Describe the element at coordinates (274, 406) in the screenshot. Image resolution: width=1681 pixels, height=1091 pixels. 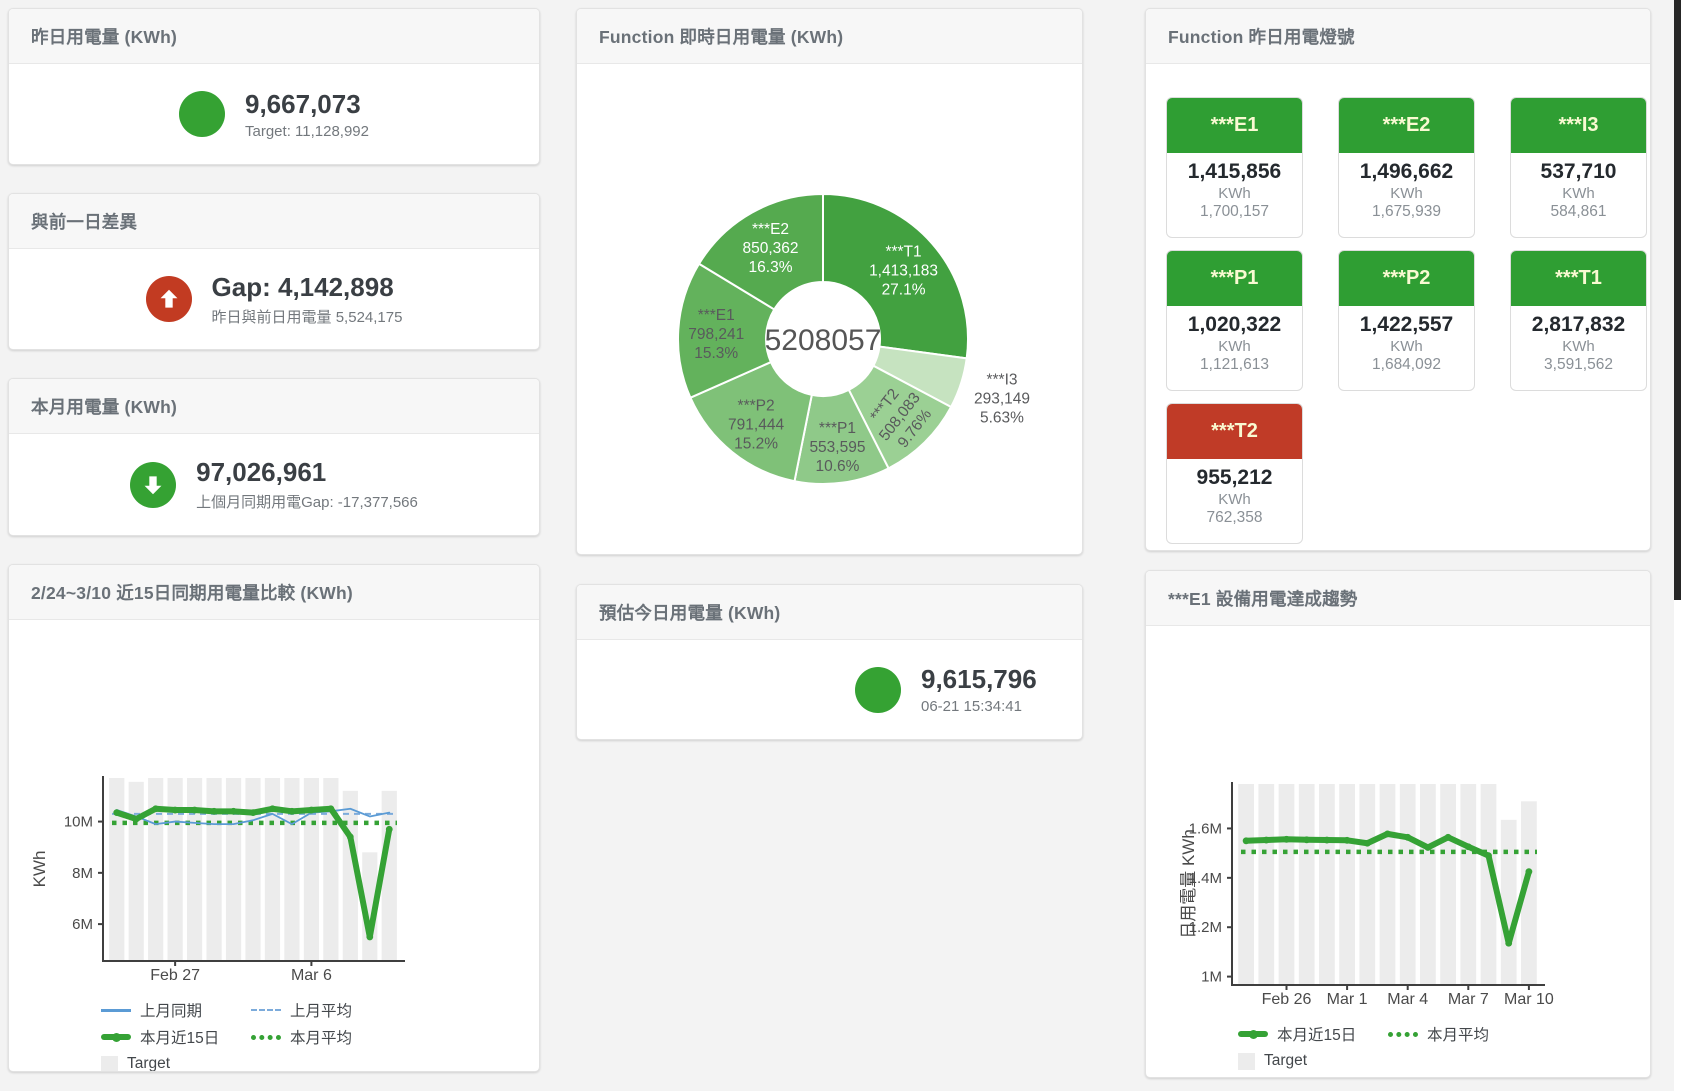
I see `card-header: 本月用電量 (KWh)` at that location.